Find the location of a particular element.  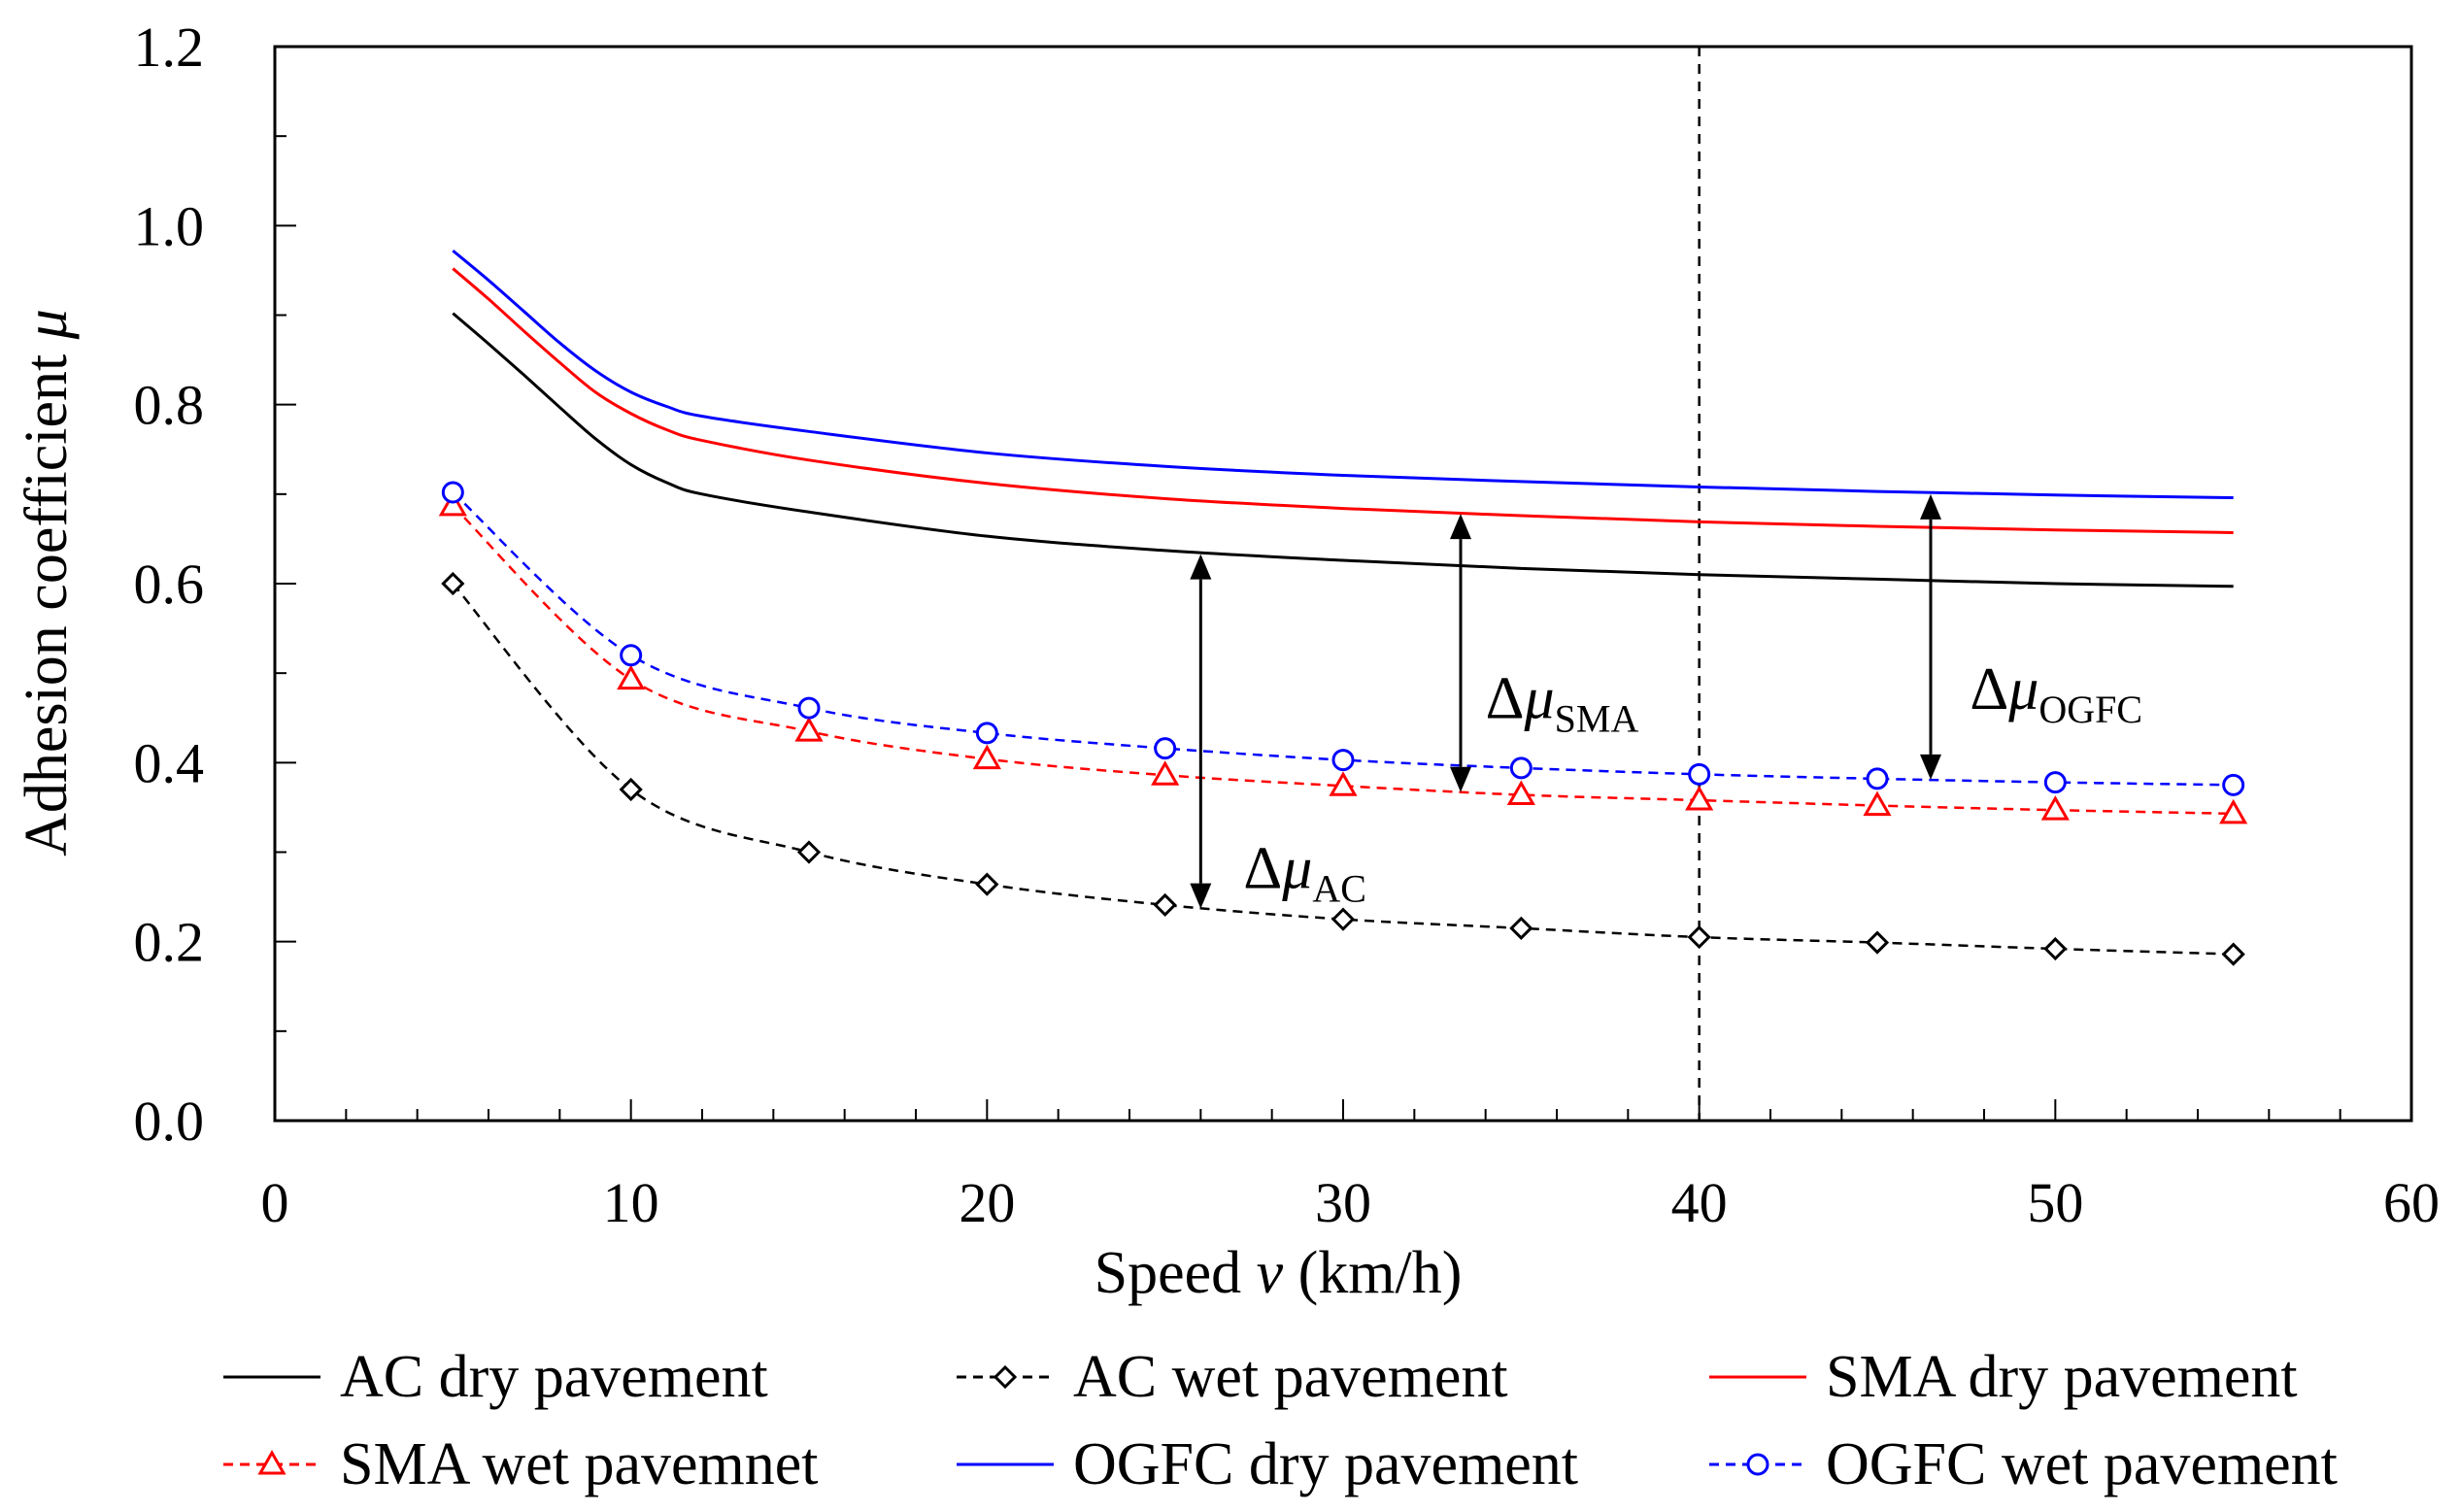

y-tick-label: 0.4 is located at coordinates (169, 762).